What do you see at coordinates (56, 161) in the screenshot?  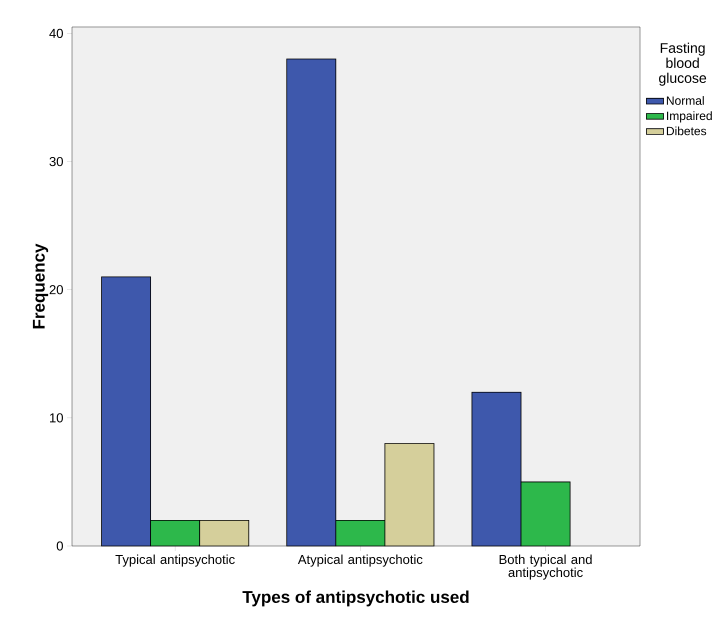 I see `y-tick-label: 30` at bounding box center [56, 161].